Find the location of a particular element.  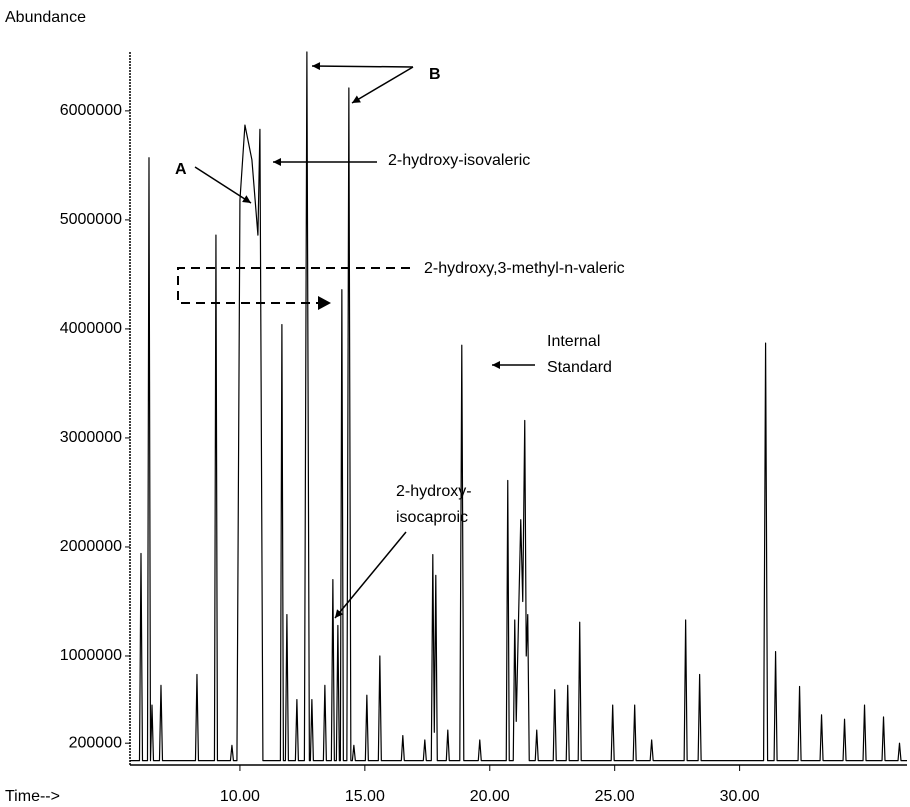

y-tick-label: 1000000 is located at coordinates (91, 655).